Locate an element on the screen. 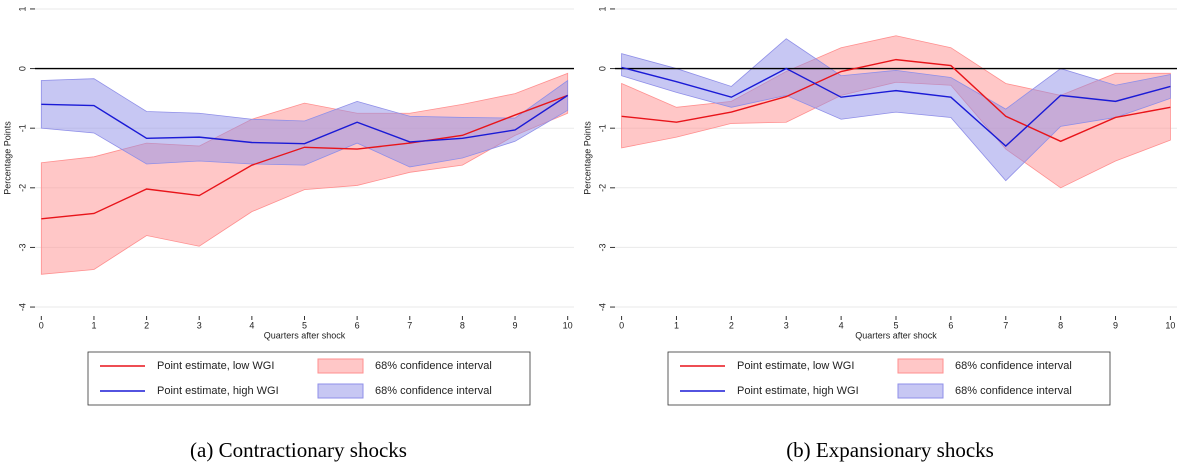  caption: (a) Contractionary shocks is located at coordinates (298, 450).